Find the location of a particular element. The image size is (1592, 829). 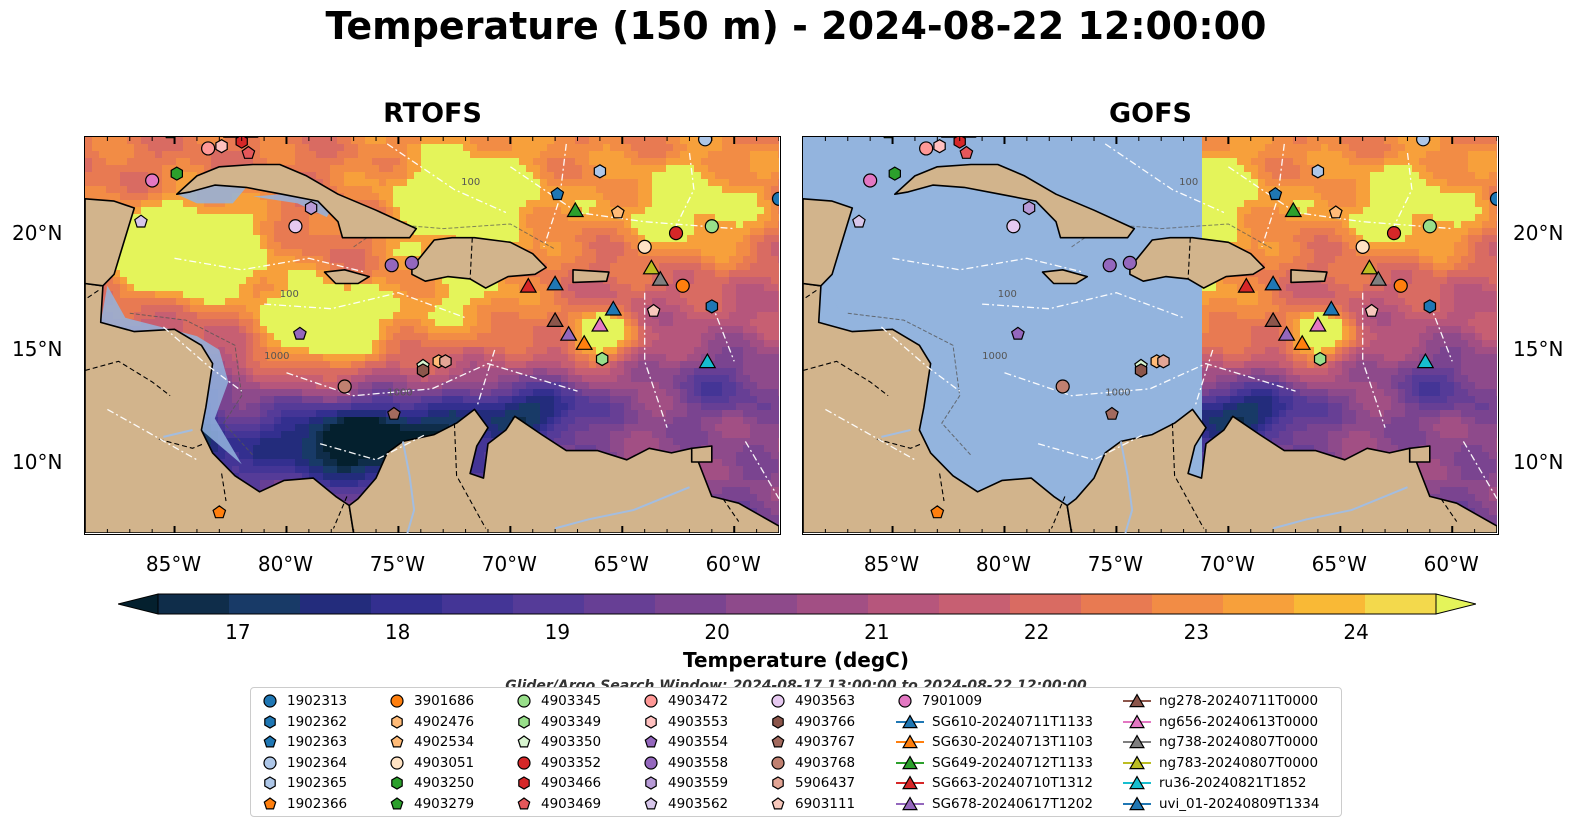

legend-label: 4903466 is located at coordinates (571, 783).